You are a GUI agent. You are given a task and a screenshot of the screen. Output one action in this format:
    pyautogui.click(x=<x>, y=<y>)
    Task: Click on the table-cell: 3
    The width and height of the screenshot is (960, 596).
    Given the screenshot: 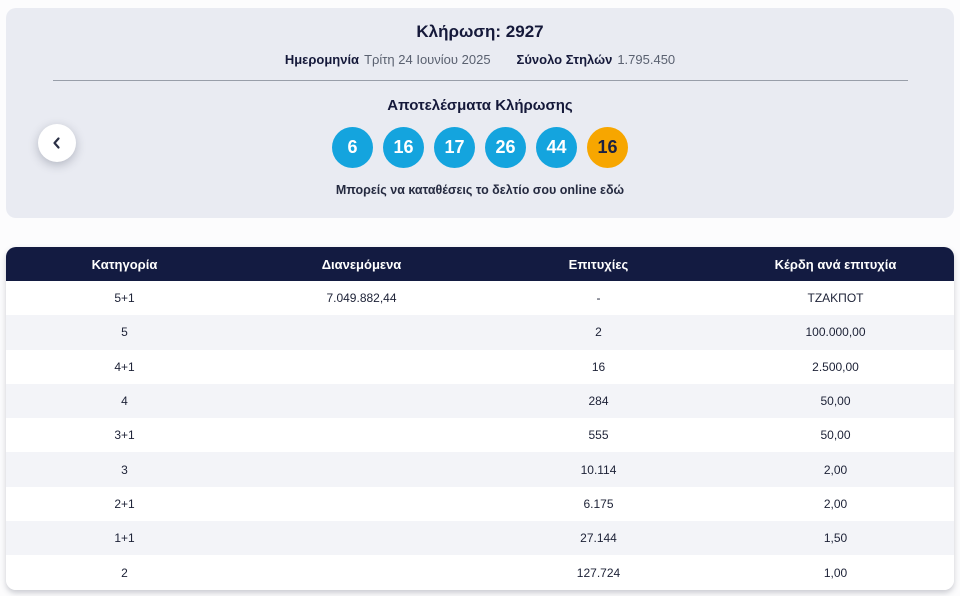 What is the action you would take?
    pyautogui.click(x=124, y=469)
    